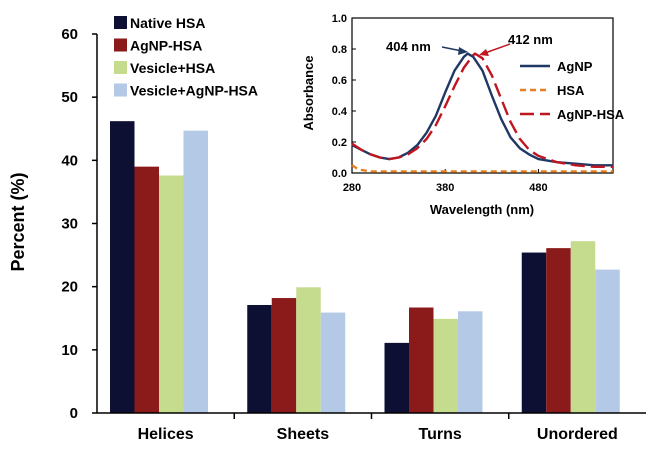 The image size is (647, 449). What do you see at coordinates (583, 327) in the screenshot?
I see `bar-unordered-vesicle-hsa` at bounding box center [583, 327].